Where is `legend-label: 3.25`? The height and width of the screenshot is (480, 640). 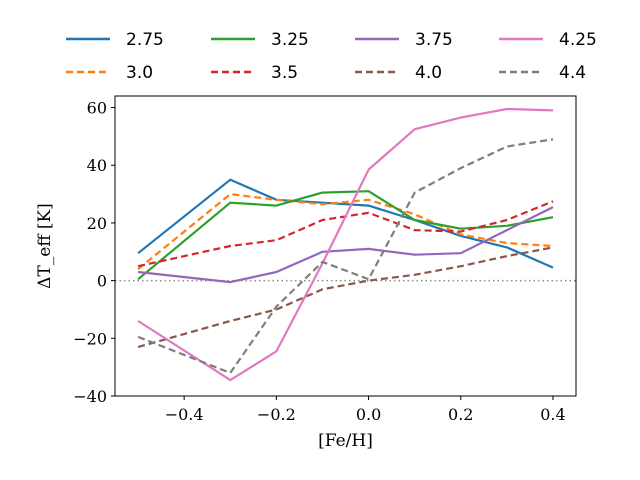 legend-label: 3.25 is located at coordinates (290, 40).